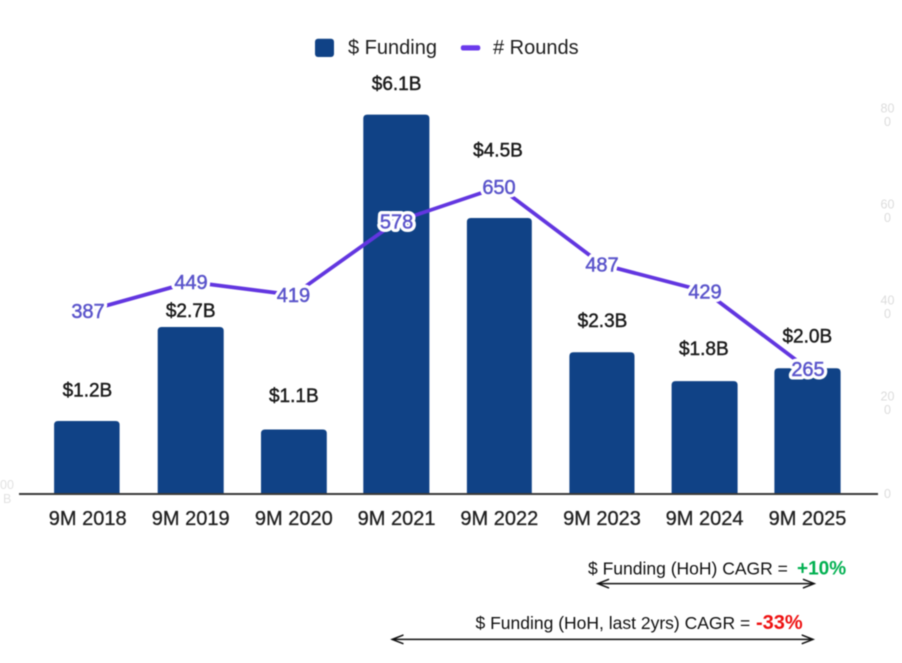  I want to click on svg-text: $4.5B, so click(498, 151).